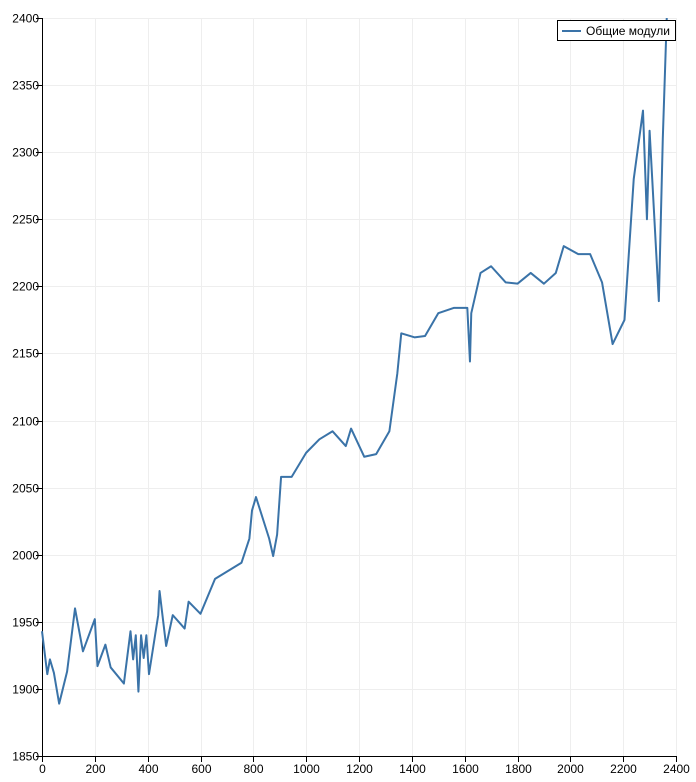 The height and width of the screenshot is (782, 696). Describe the element at coordinates (42, 769) in the screenshot. I see `x-tick-label: 0` at that location.